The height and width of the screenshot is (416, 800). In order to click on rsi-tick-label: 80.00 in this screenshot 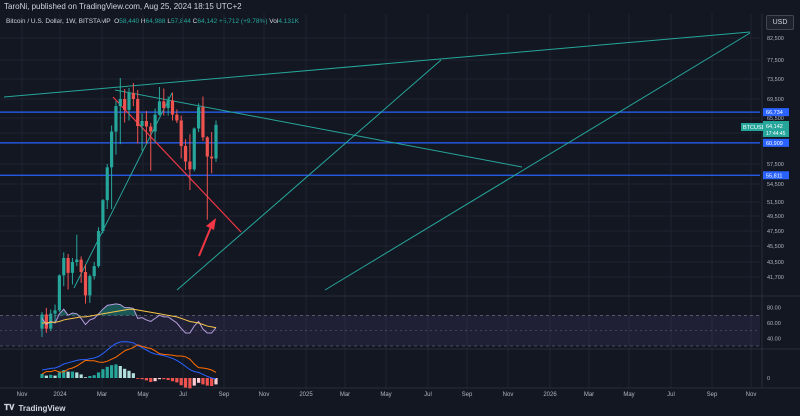, I will do `click(774, 309)`.